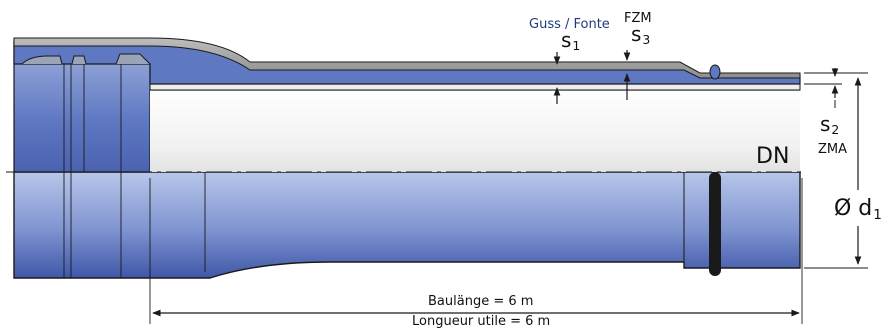 The height and width of the screenshot is (333, 886). What do you see at coordinates (566, 40) in the screenshot?
I see `s1-main: s` at bounding box center [566, 40].